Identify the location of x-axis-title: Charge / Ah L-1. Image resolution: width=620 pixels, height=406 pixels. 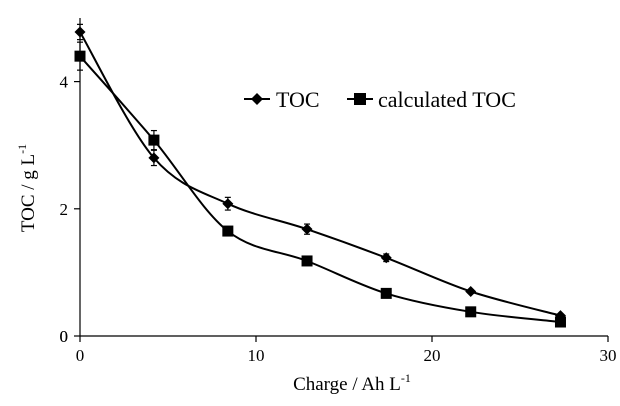
(352, 383).